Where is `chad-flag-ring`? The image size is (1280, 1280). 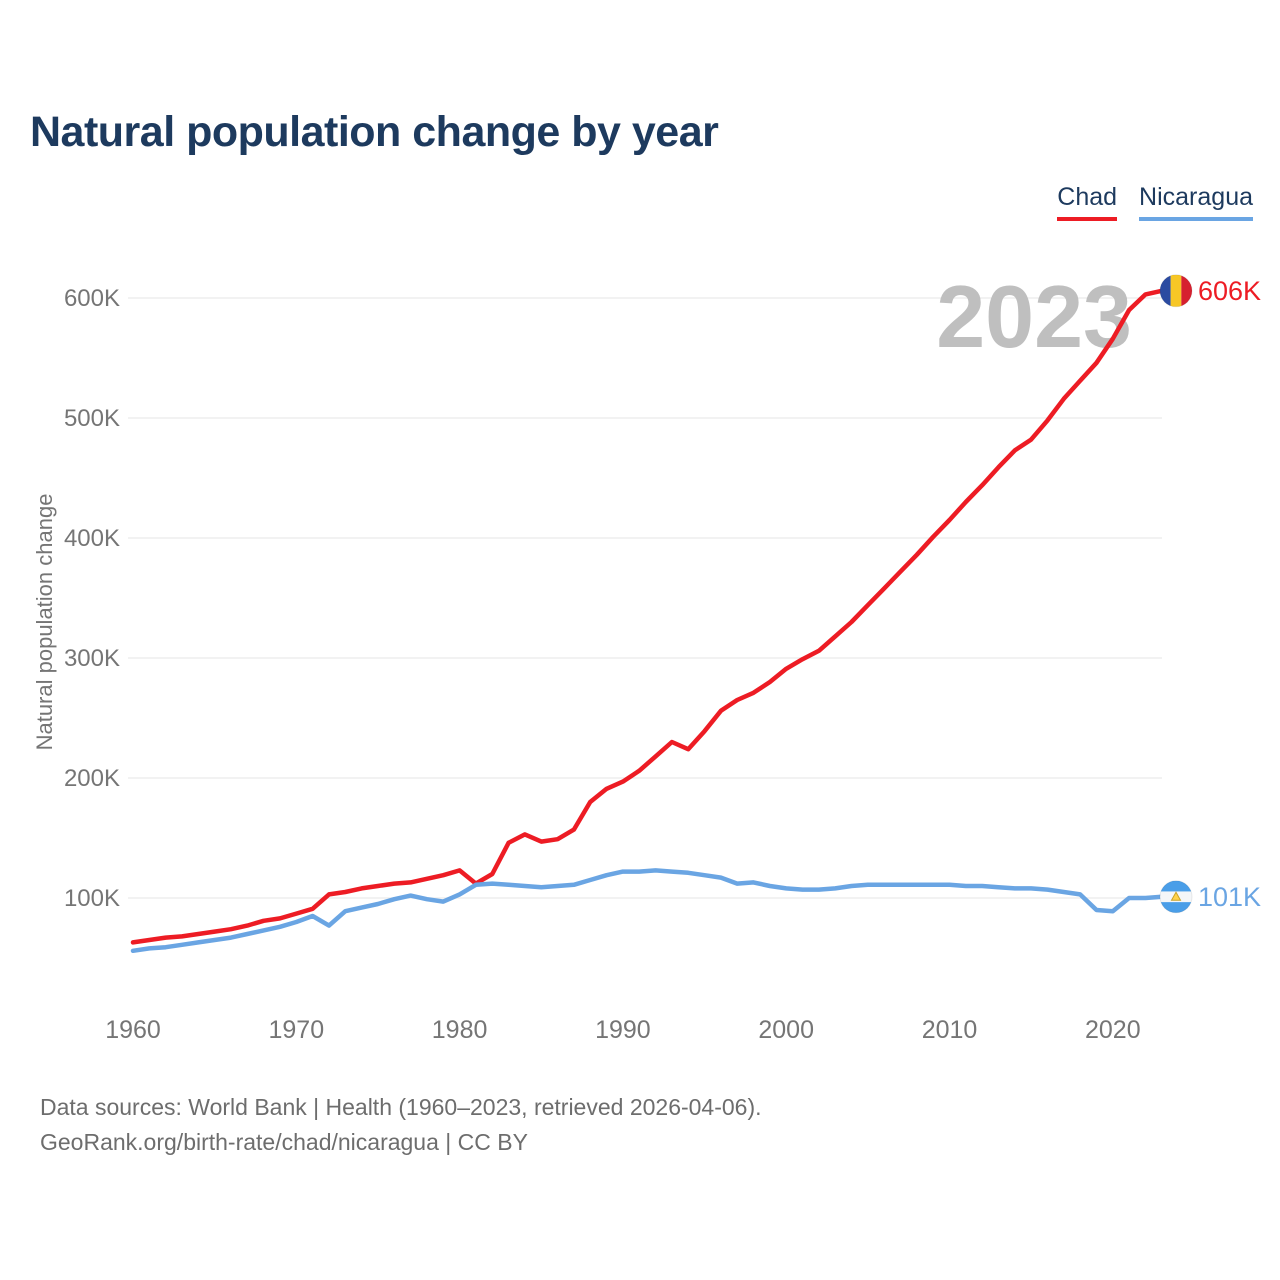 chad-flag-ring is located at coordinates (1176, 291).